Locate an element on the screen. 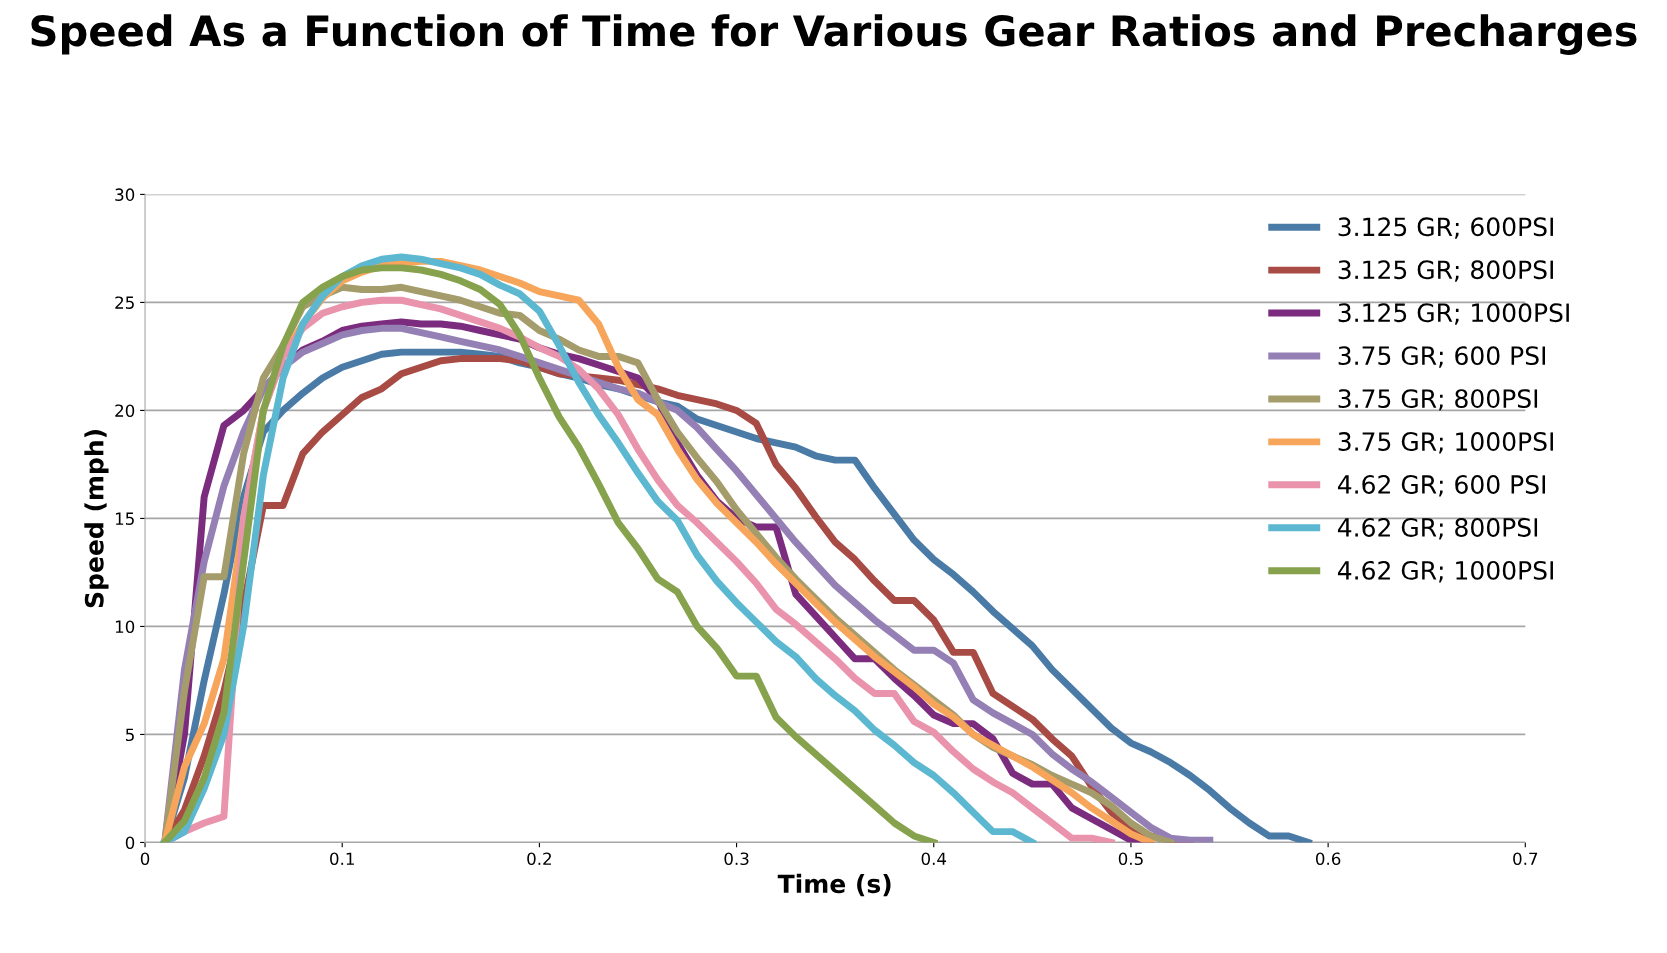 This screenshot has height=953, width=1667. y-tick-label: 20 is located at coordinates (125, 410).